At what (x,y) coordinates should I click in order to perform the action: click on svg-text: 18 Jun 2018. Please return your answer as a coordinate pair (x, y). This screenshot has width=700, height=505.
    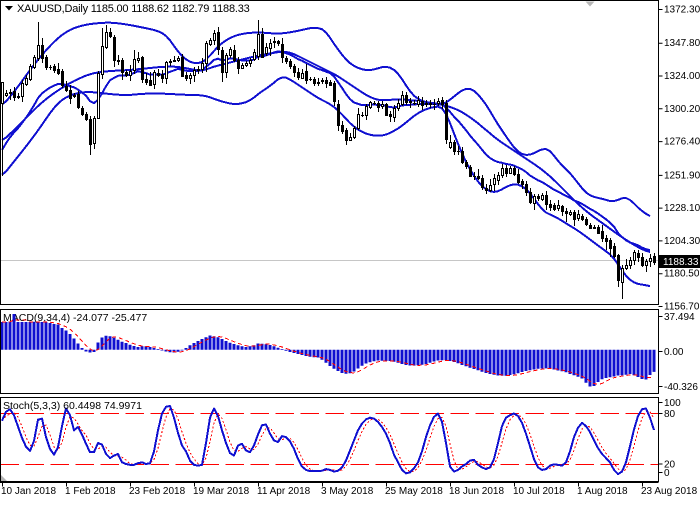
    Looking at the image, I should click on (476, 491).